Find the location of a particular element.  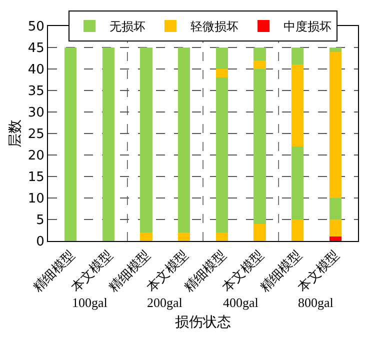

y-tick-label: 40 is located at coordinates (36, 70).